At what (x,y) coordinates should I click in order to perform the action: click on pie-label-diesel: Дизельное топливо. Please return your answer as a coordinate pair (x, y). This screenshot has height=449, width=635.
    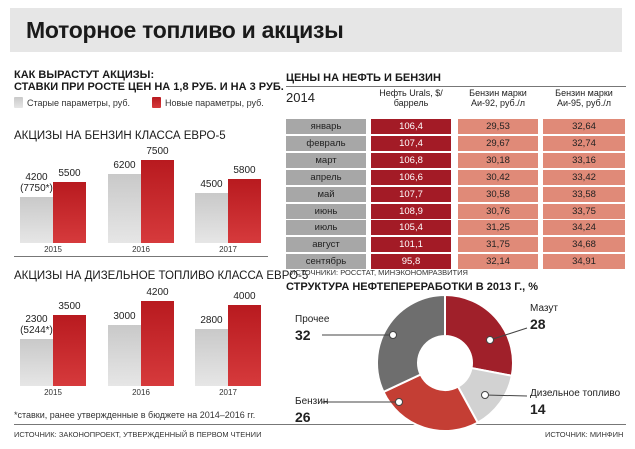
    Looking at the image, I should click on (575, 393).